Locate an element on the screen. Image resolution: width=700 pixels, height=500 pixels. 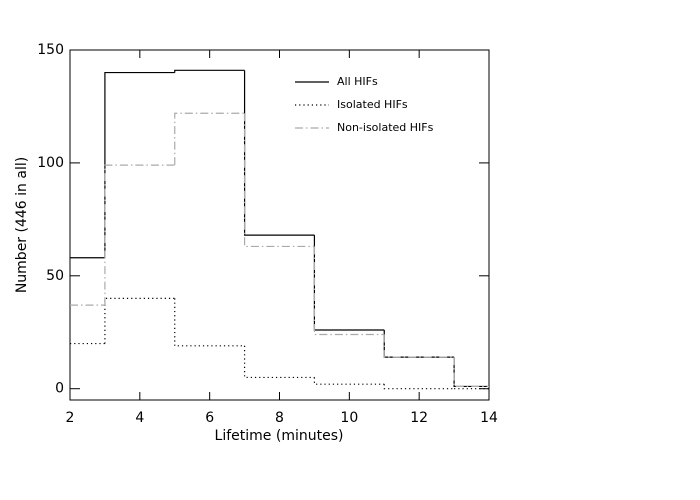
legend-label: Non-isolated HIFs is located at coordinates (385, 127).